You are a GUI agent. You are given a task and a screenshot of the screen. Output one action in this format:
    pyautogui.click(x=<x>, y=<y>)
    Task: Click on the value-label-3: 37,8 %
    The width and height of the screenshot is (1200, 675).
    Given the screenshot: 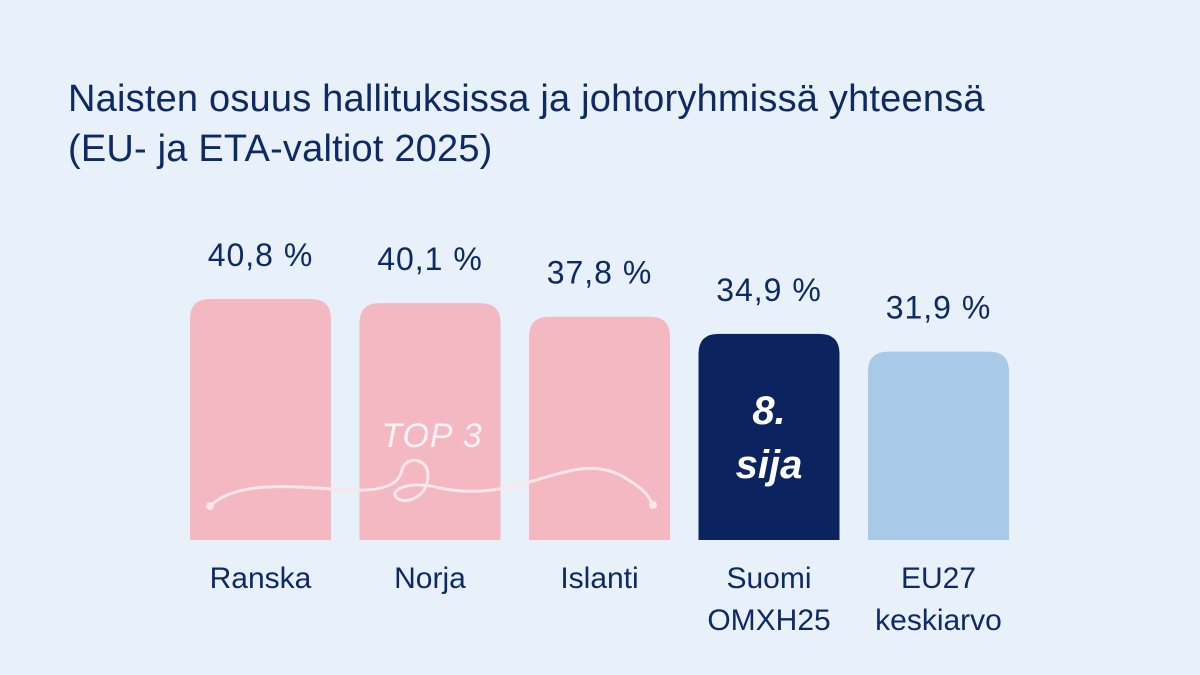 What is the action you would take?
    pyautogui.click(x=600, y=273)
    